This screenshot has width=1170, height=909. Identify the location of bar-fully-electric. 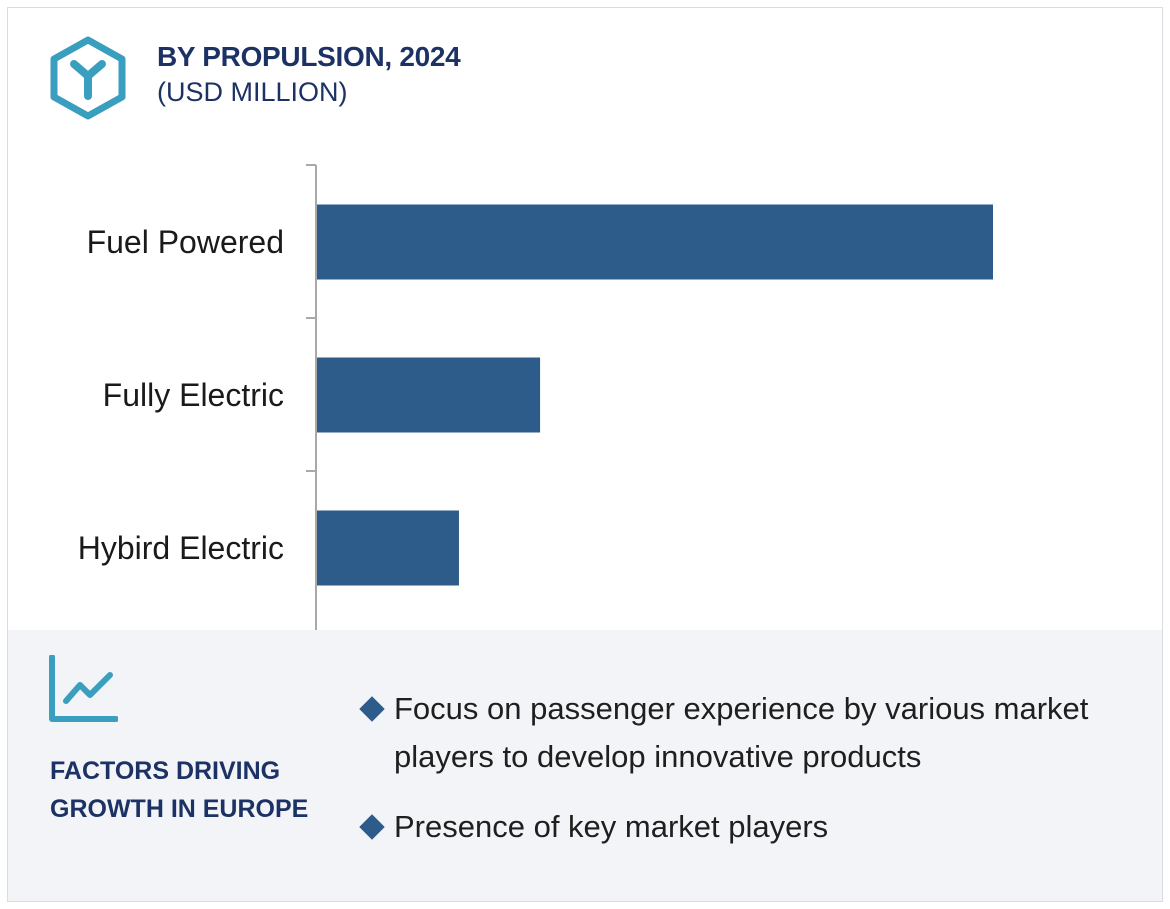
(429, 395).